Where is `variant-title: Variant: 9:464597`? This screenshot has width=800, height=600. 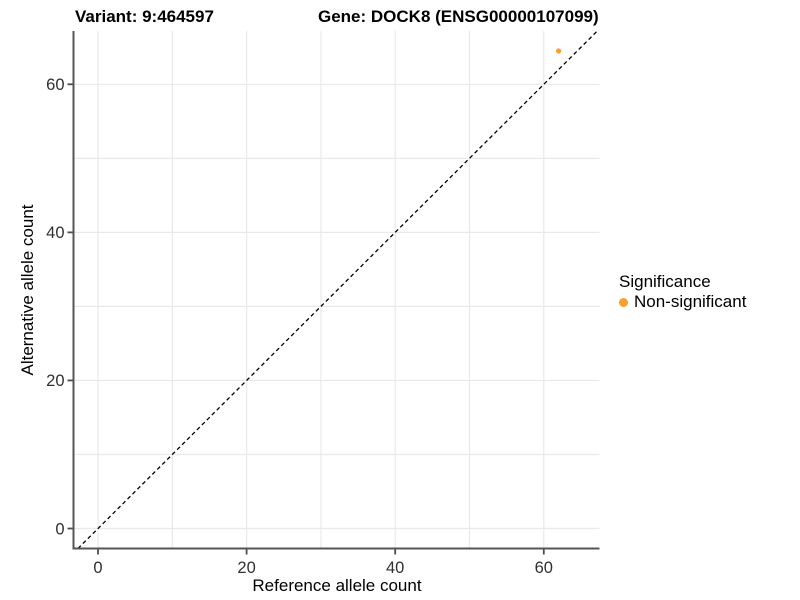
variant-title: Variant: 9:464597 is located at coordinates (144, 16).